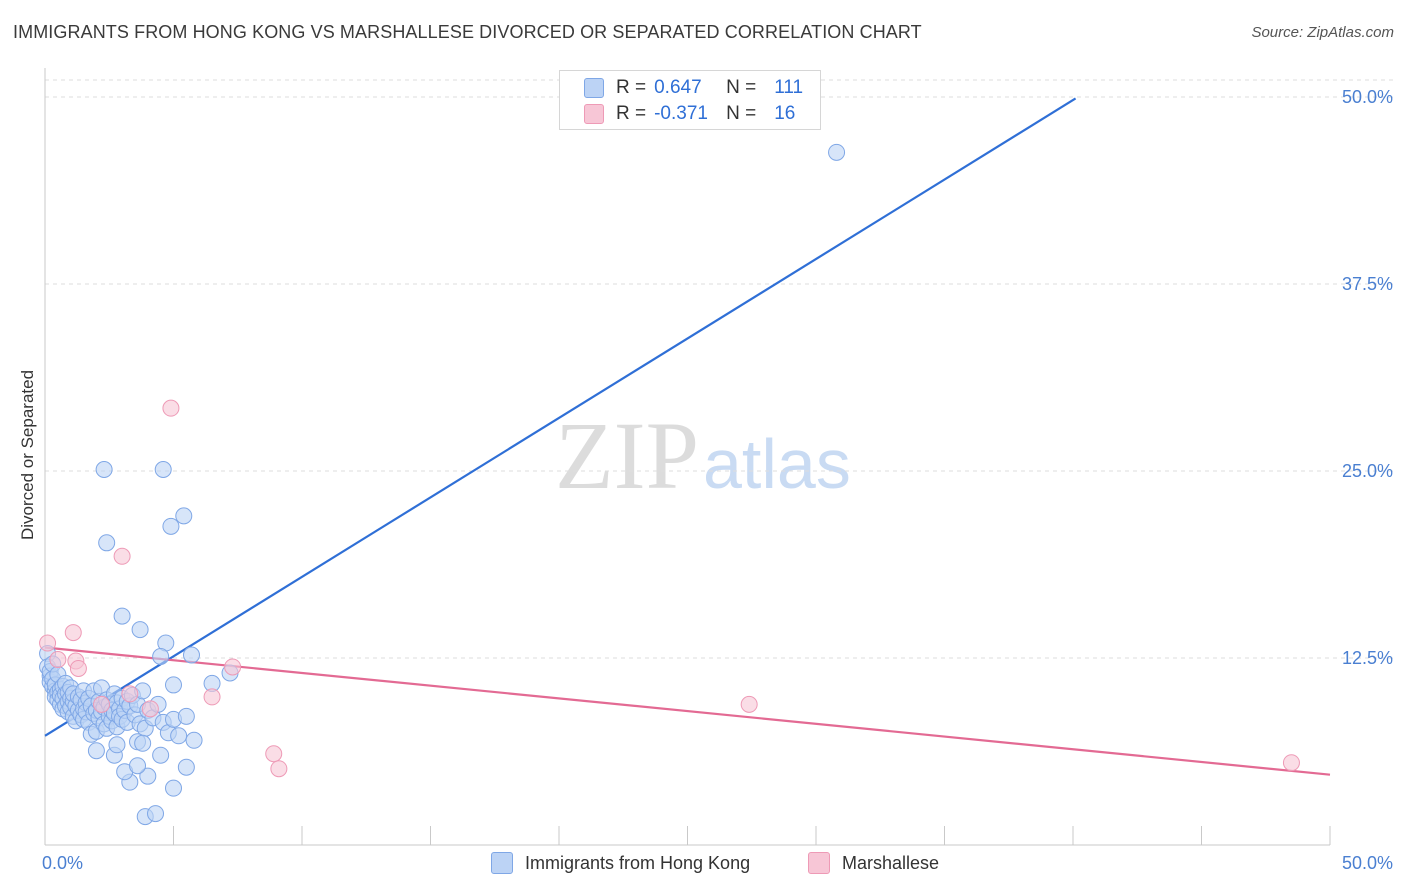 This screenshot has height=892, width=1406. I want to click on legend-n-value: 16, so click(785, 113).